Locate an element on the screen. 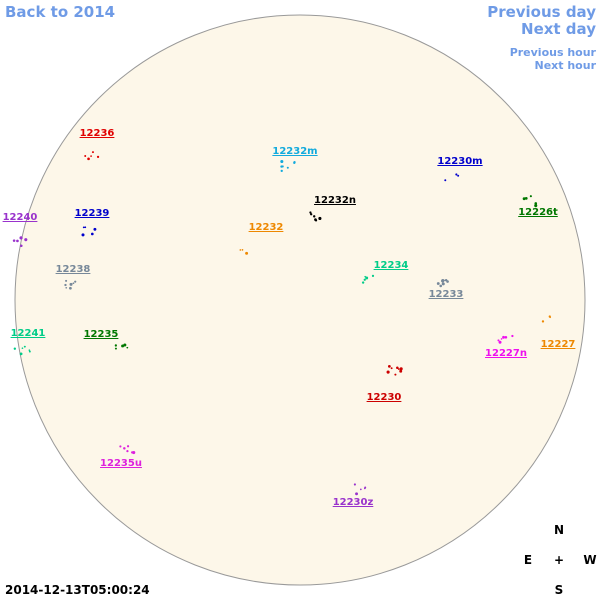  region-label: 12226t is located at coordinates (538, 212).